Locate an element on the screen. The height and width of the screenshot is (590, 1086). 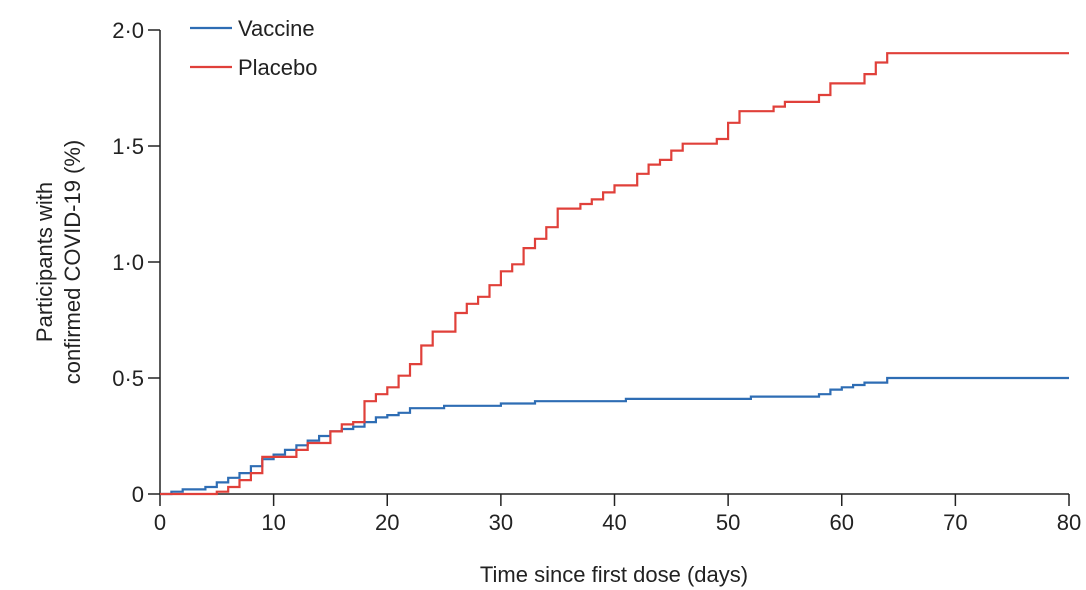
y-tick-label: 1·5 is located at coordinates (128, 146).